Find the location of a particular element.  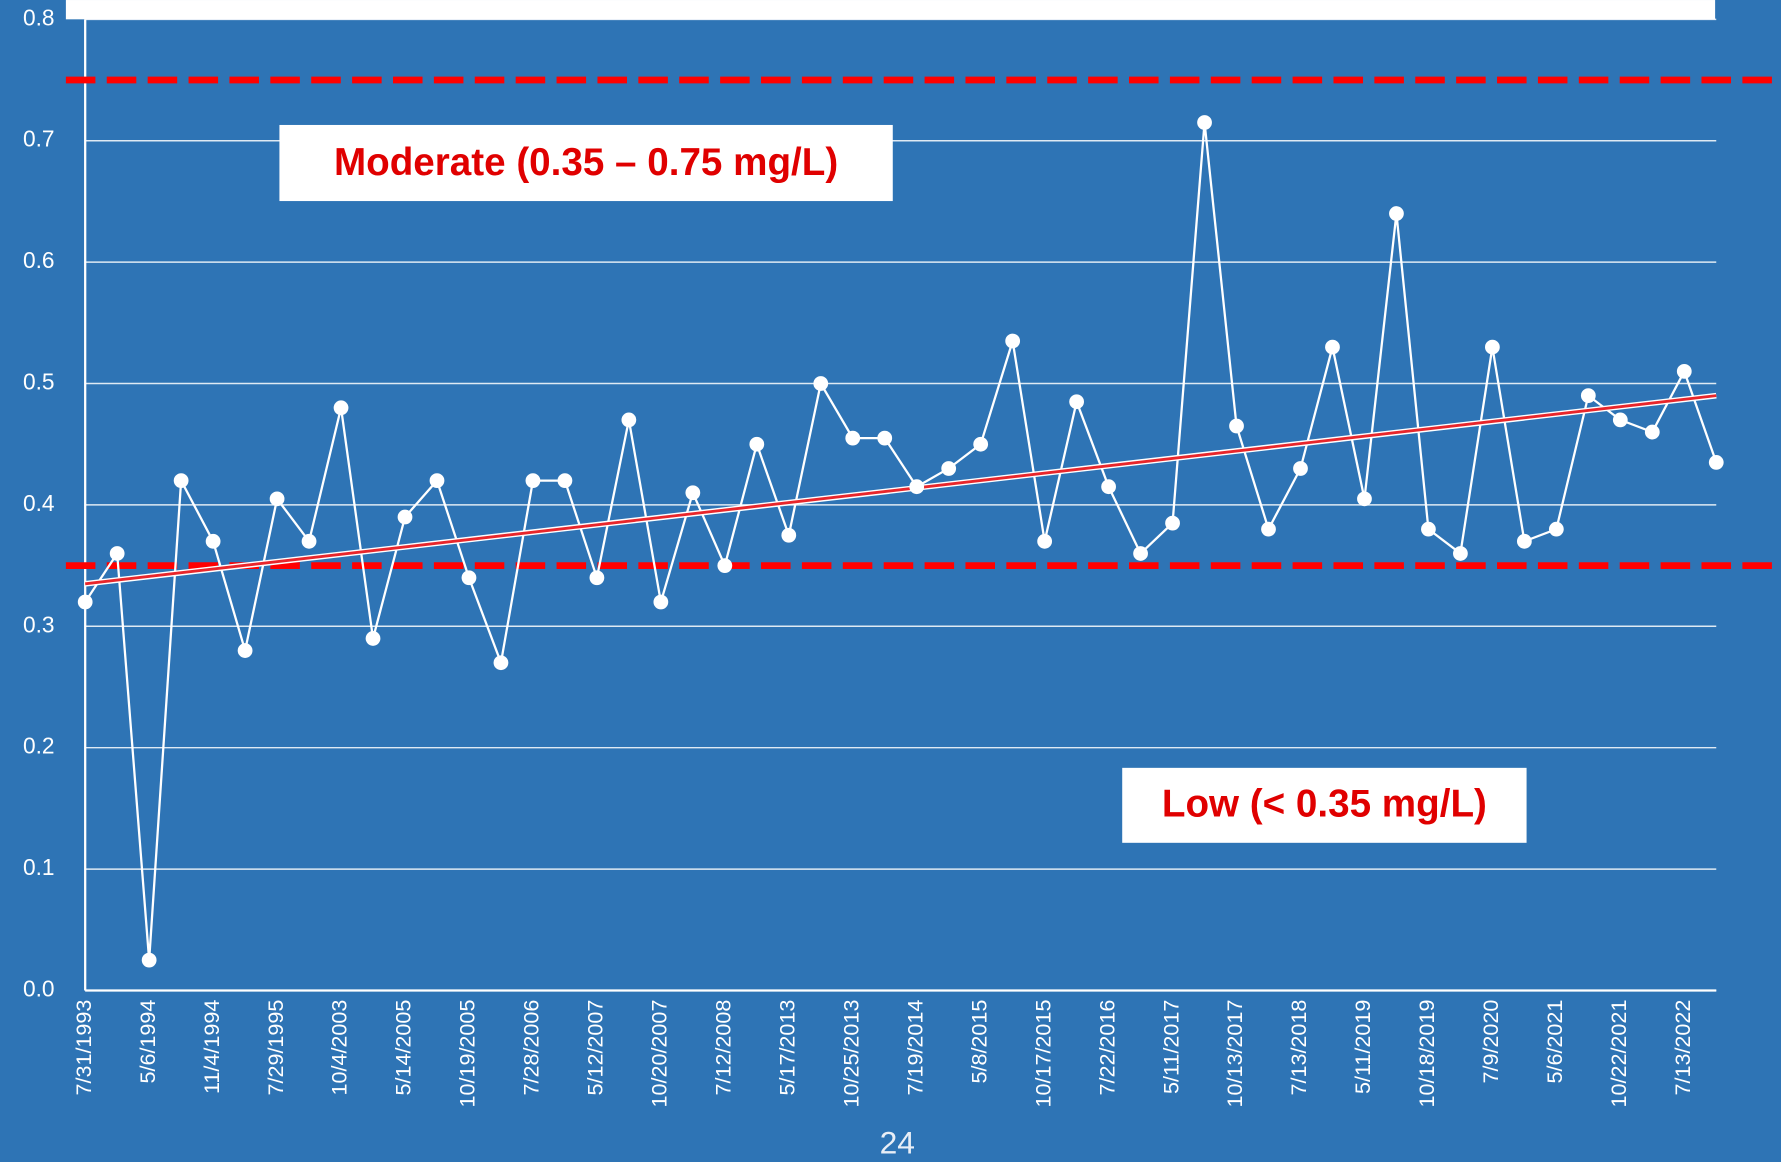

x-tick-label: 7/31/1993 is located at coordinates (83, 1048).